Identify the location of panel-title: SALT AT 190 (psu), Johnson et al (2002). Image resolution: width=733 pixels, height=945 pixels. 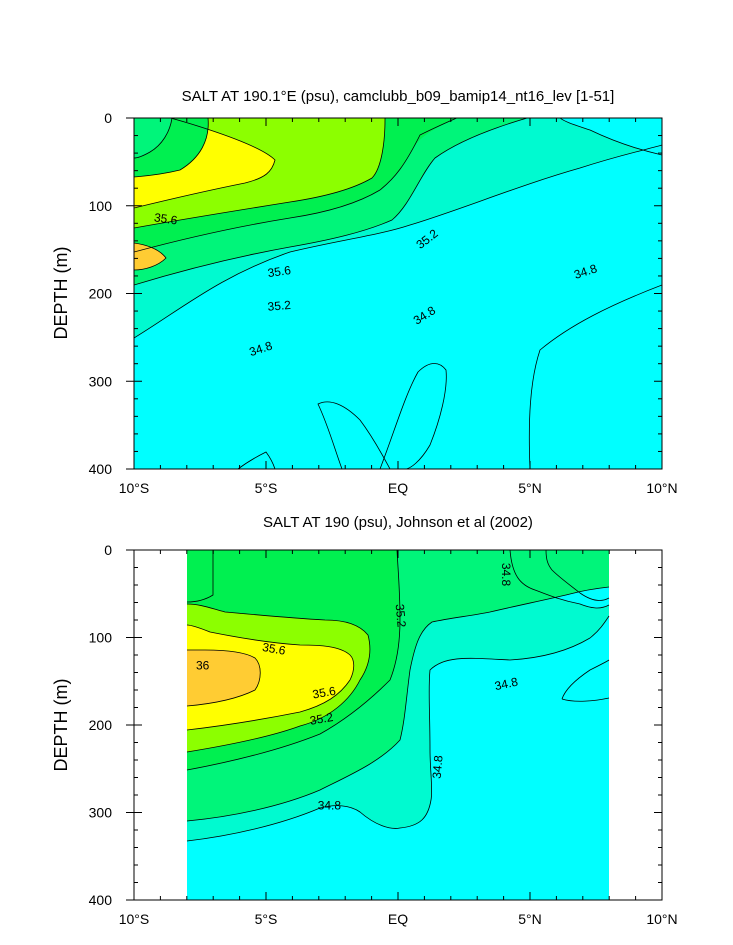
(398, 522).